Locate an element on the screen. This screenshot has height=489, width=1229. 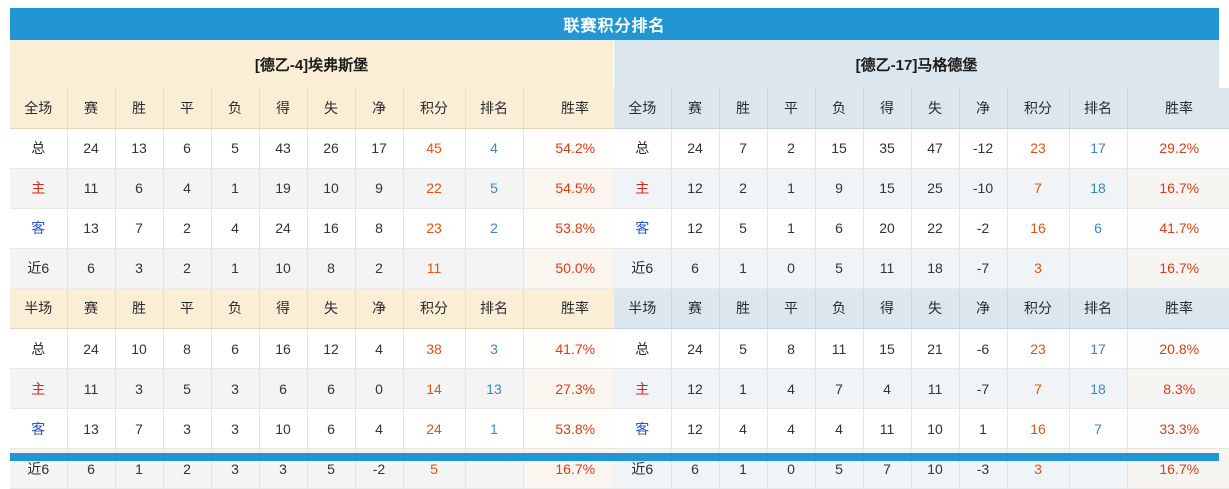
cell-rank: 3 is located at coordinates (494, 349).